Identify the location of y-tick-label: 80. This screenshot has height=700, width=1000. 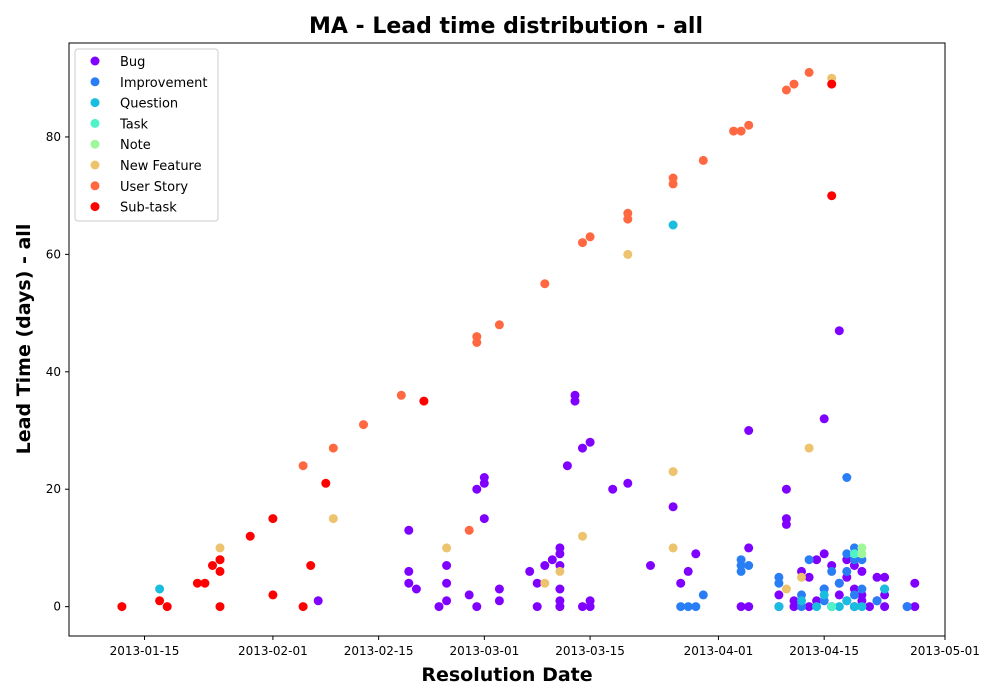
(53, 137).